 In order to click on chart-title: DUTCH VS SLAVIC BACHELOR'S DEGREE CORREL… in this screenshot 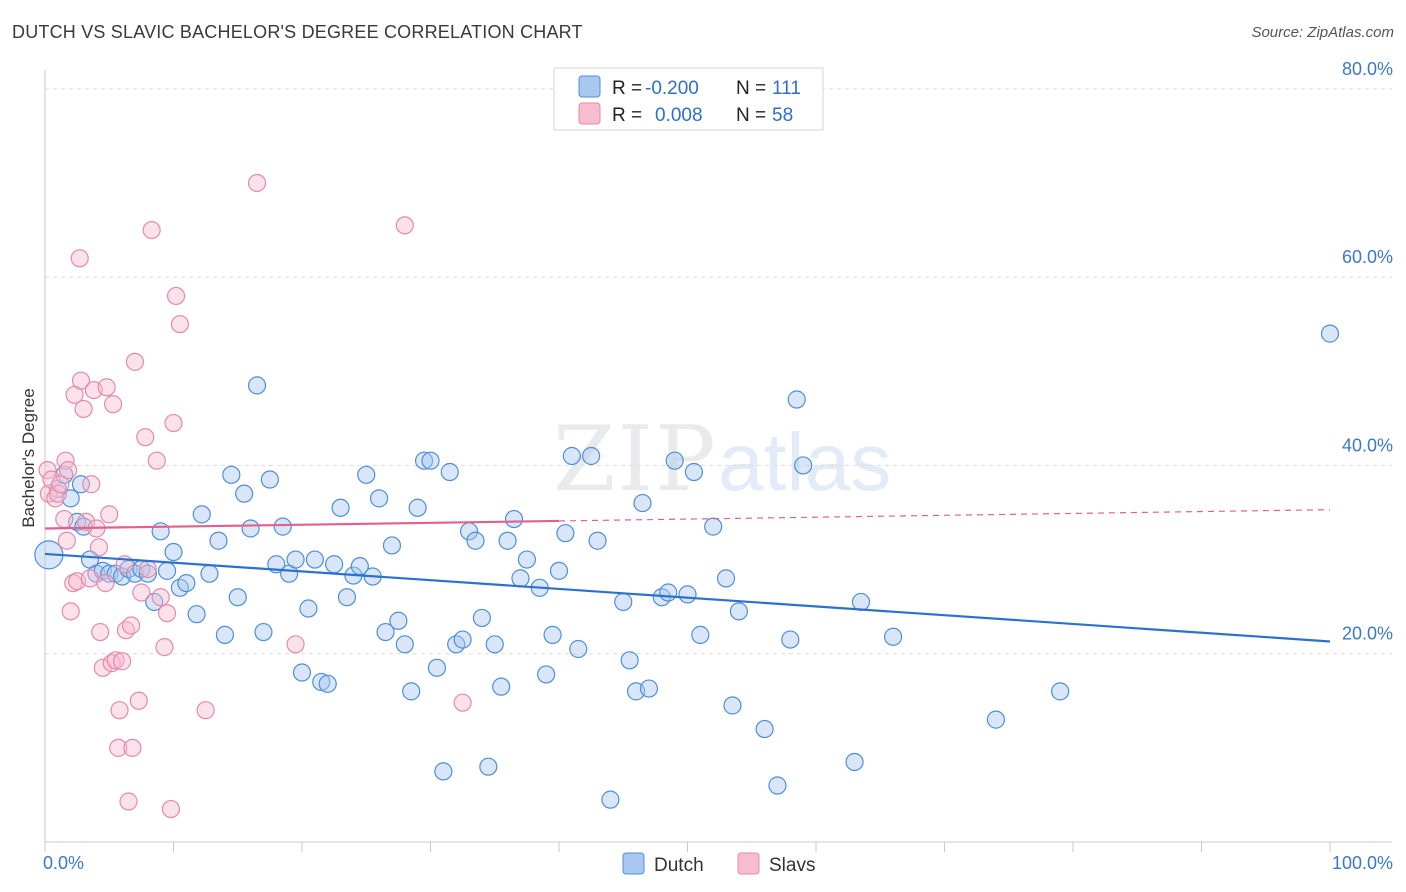, I will do `click(297, 32)`.